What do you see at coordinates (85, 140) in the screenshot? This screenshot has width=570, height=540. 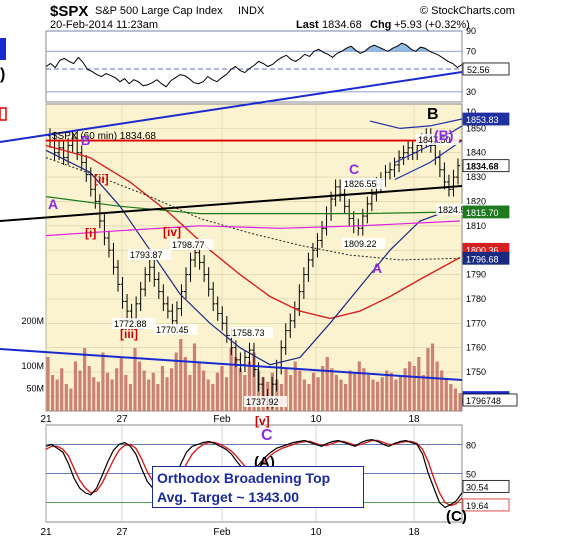 I see `wave-label: B` at bounding box center [85, 140].